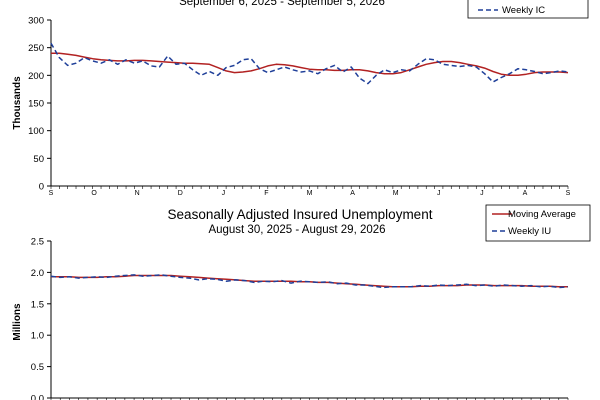 The height and width of the screenshot is (400, 600). I want to click on chart2-y-tick-label: 2.5, so click(37, 242).